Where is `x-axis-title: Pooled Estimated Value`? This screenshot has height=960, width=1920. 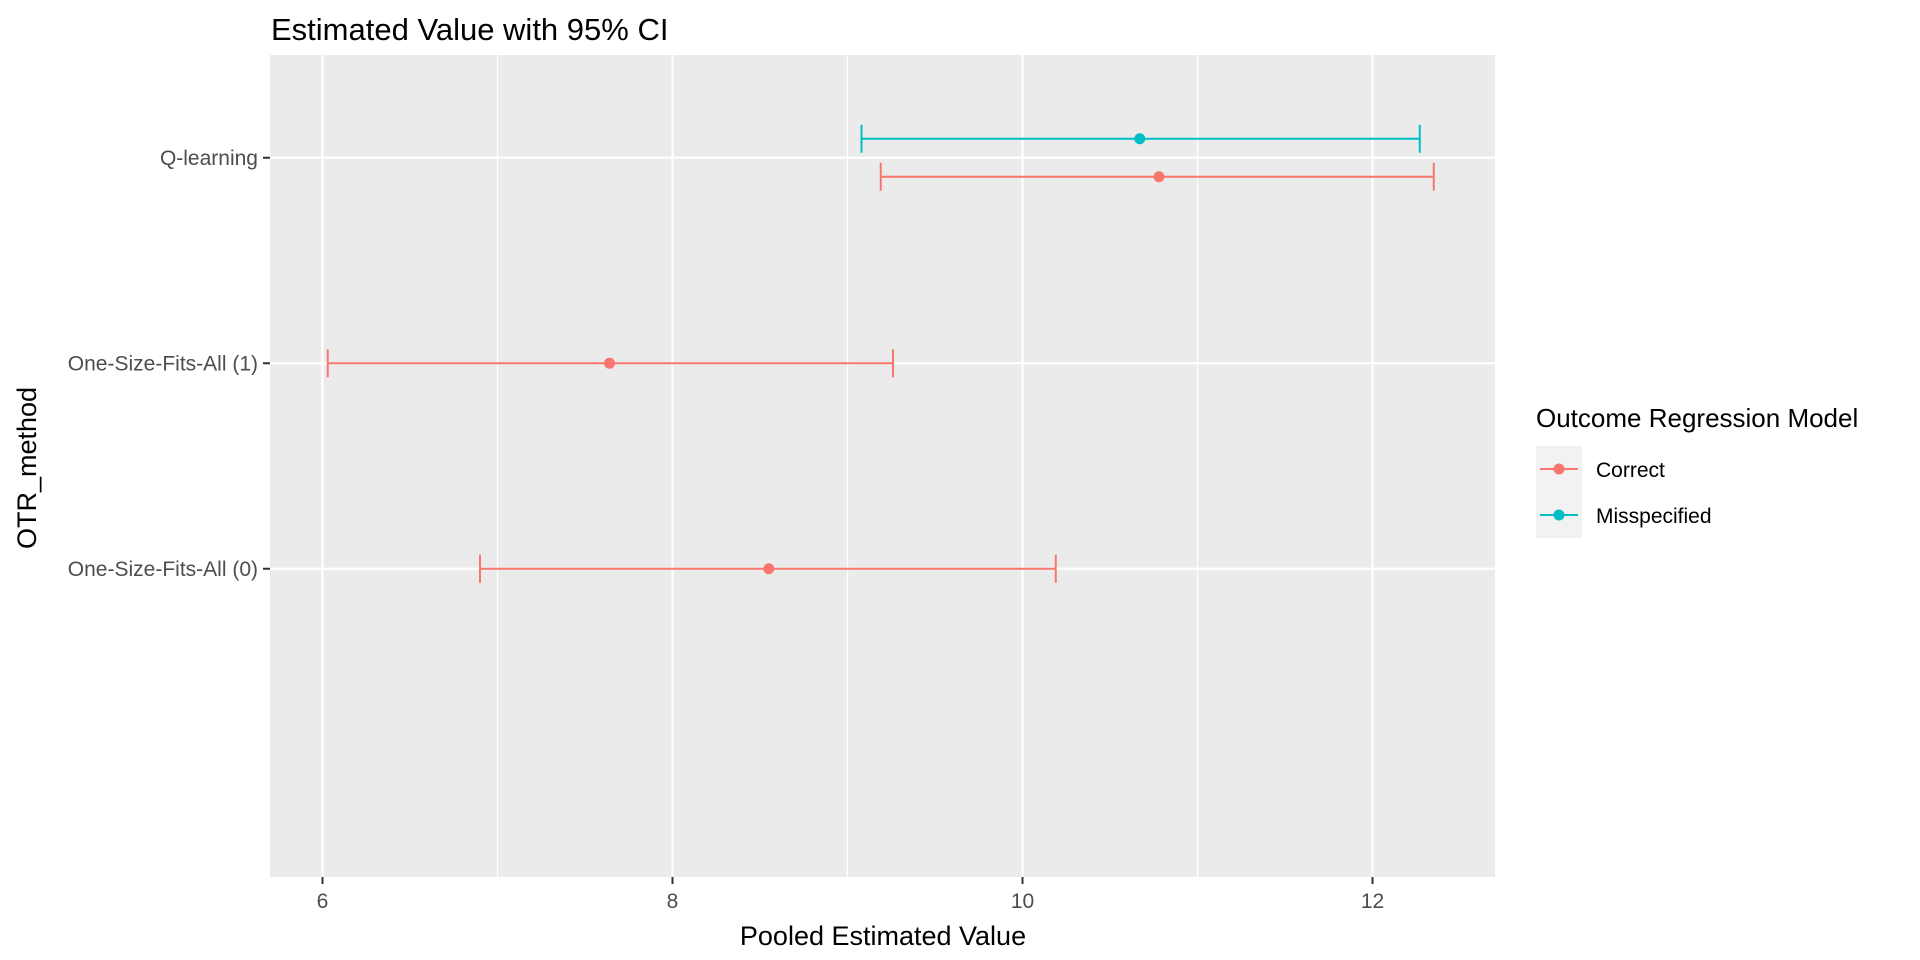 x-axis-title: Pooled Estimated Value is located at coordinates (883, 936).